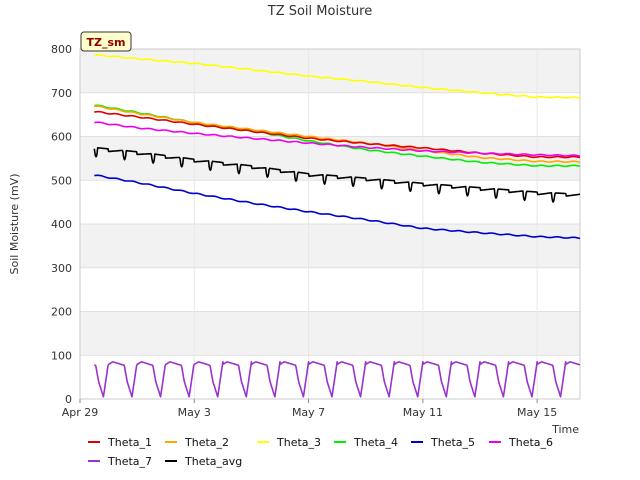 The height and width of the screenshot is (480, 640). I want to click on y-tick-label: 500, so click(61, 180).